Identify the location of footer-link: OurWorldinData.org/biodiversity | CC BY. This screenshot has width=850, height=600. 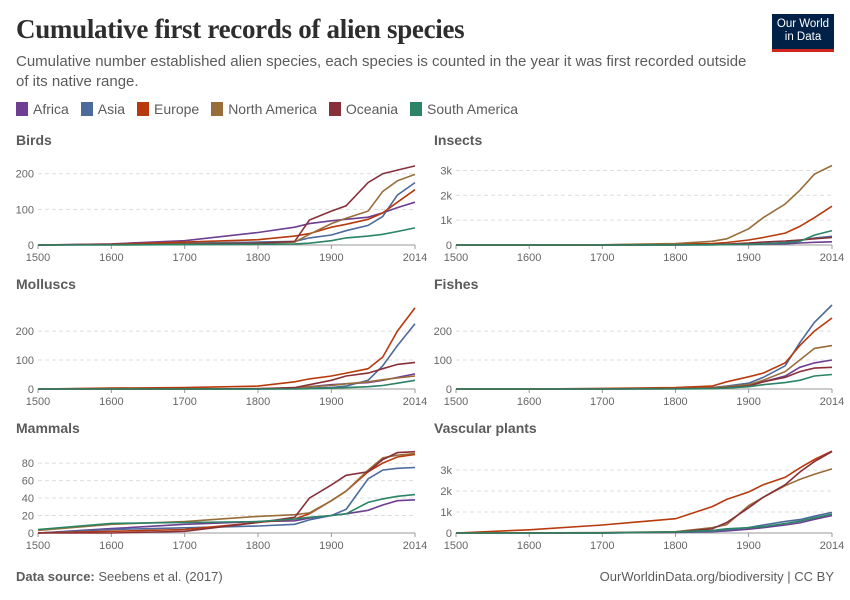
(716, 576).